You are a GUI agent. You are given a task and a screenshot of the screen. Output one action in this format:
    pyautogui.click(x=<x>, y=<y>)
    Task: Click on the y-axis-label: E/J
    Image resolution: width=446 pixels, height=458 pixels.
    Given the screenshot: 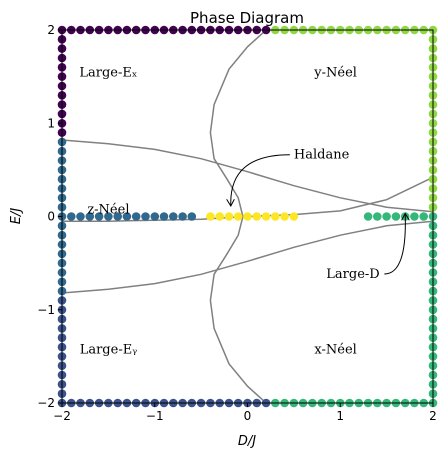 What is the action you would take?
    pyautogui.click(x=16, y=216)
    